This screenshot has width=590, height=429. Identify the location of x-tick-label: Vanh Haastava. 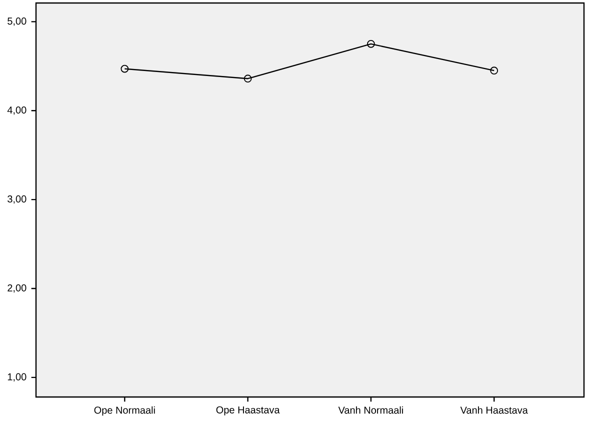
(494, 410).